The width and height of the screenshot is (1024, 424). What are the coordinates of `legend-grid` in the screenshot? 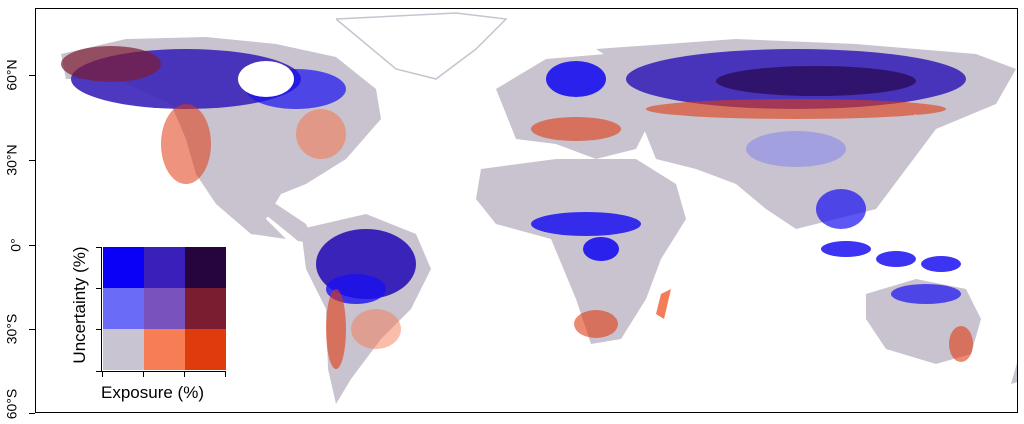 It's located at (164, 308).